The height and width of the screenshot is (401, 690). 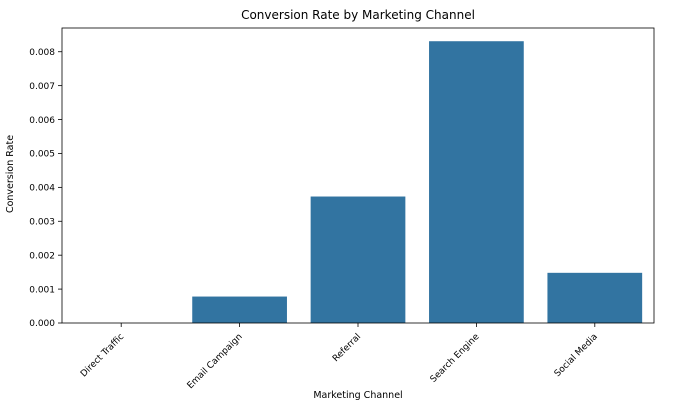 What do you see at coordinates (576, 355) in the screenshot?
I see `x-tick-label: Social Media` at bounding box center [576, 355].